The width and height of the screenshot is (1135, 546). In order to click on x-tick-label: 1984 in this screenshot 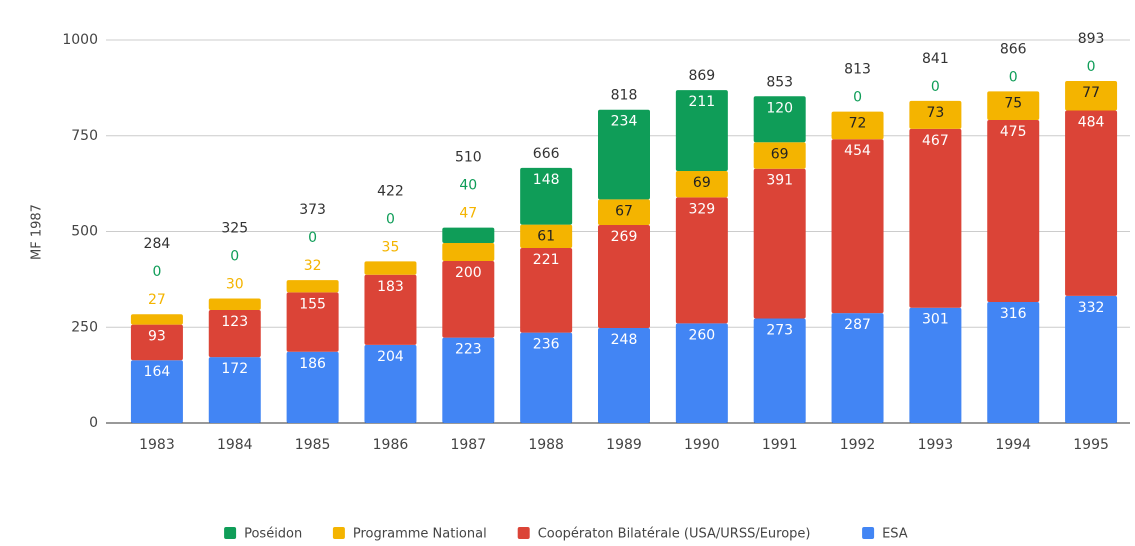, I will do `click(235, 445)`.